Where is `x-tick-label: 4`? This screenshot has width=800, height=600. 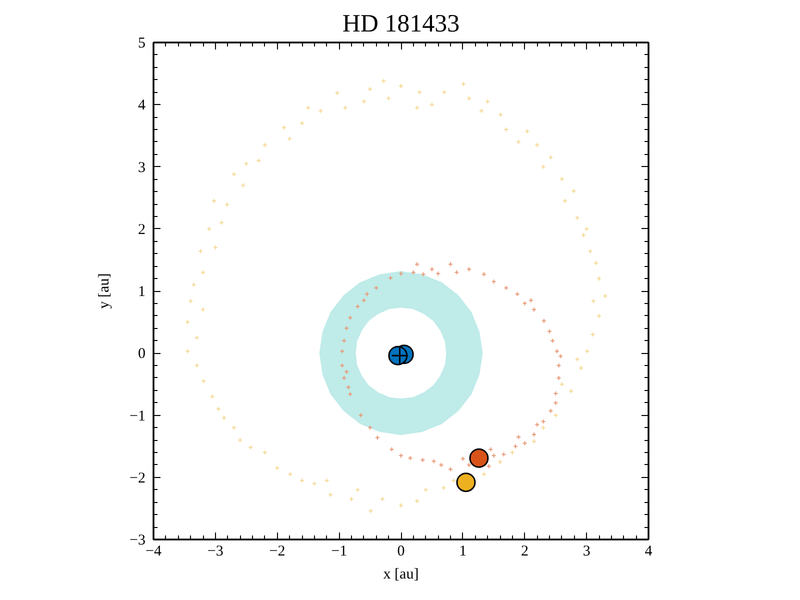
x-tick-label: 4 is located at coordinates (648, 552).